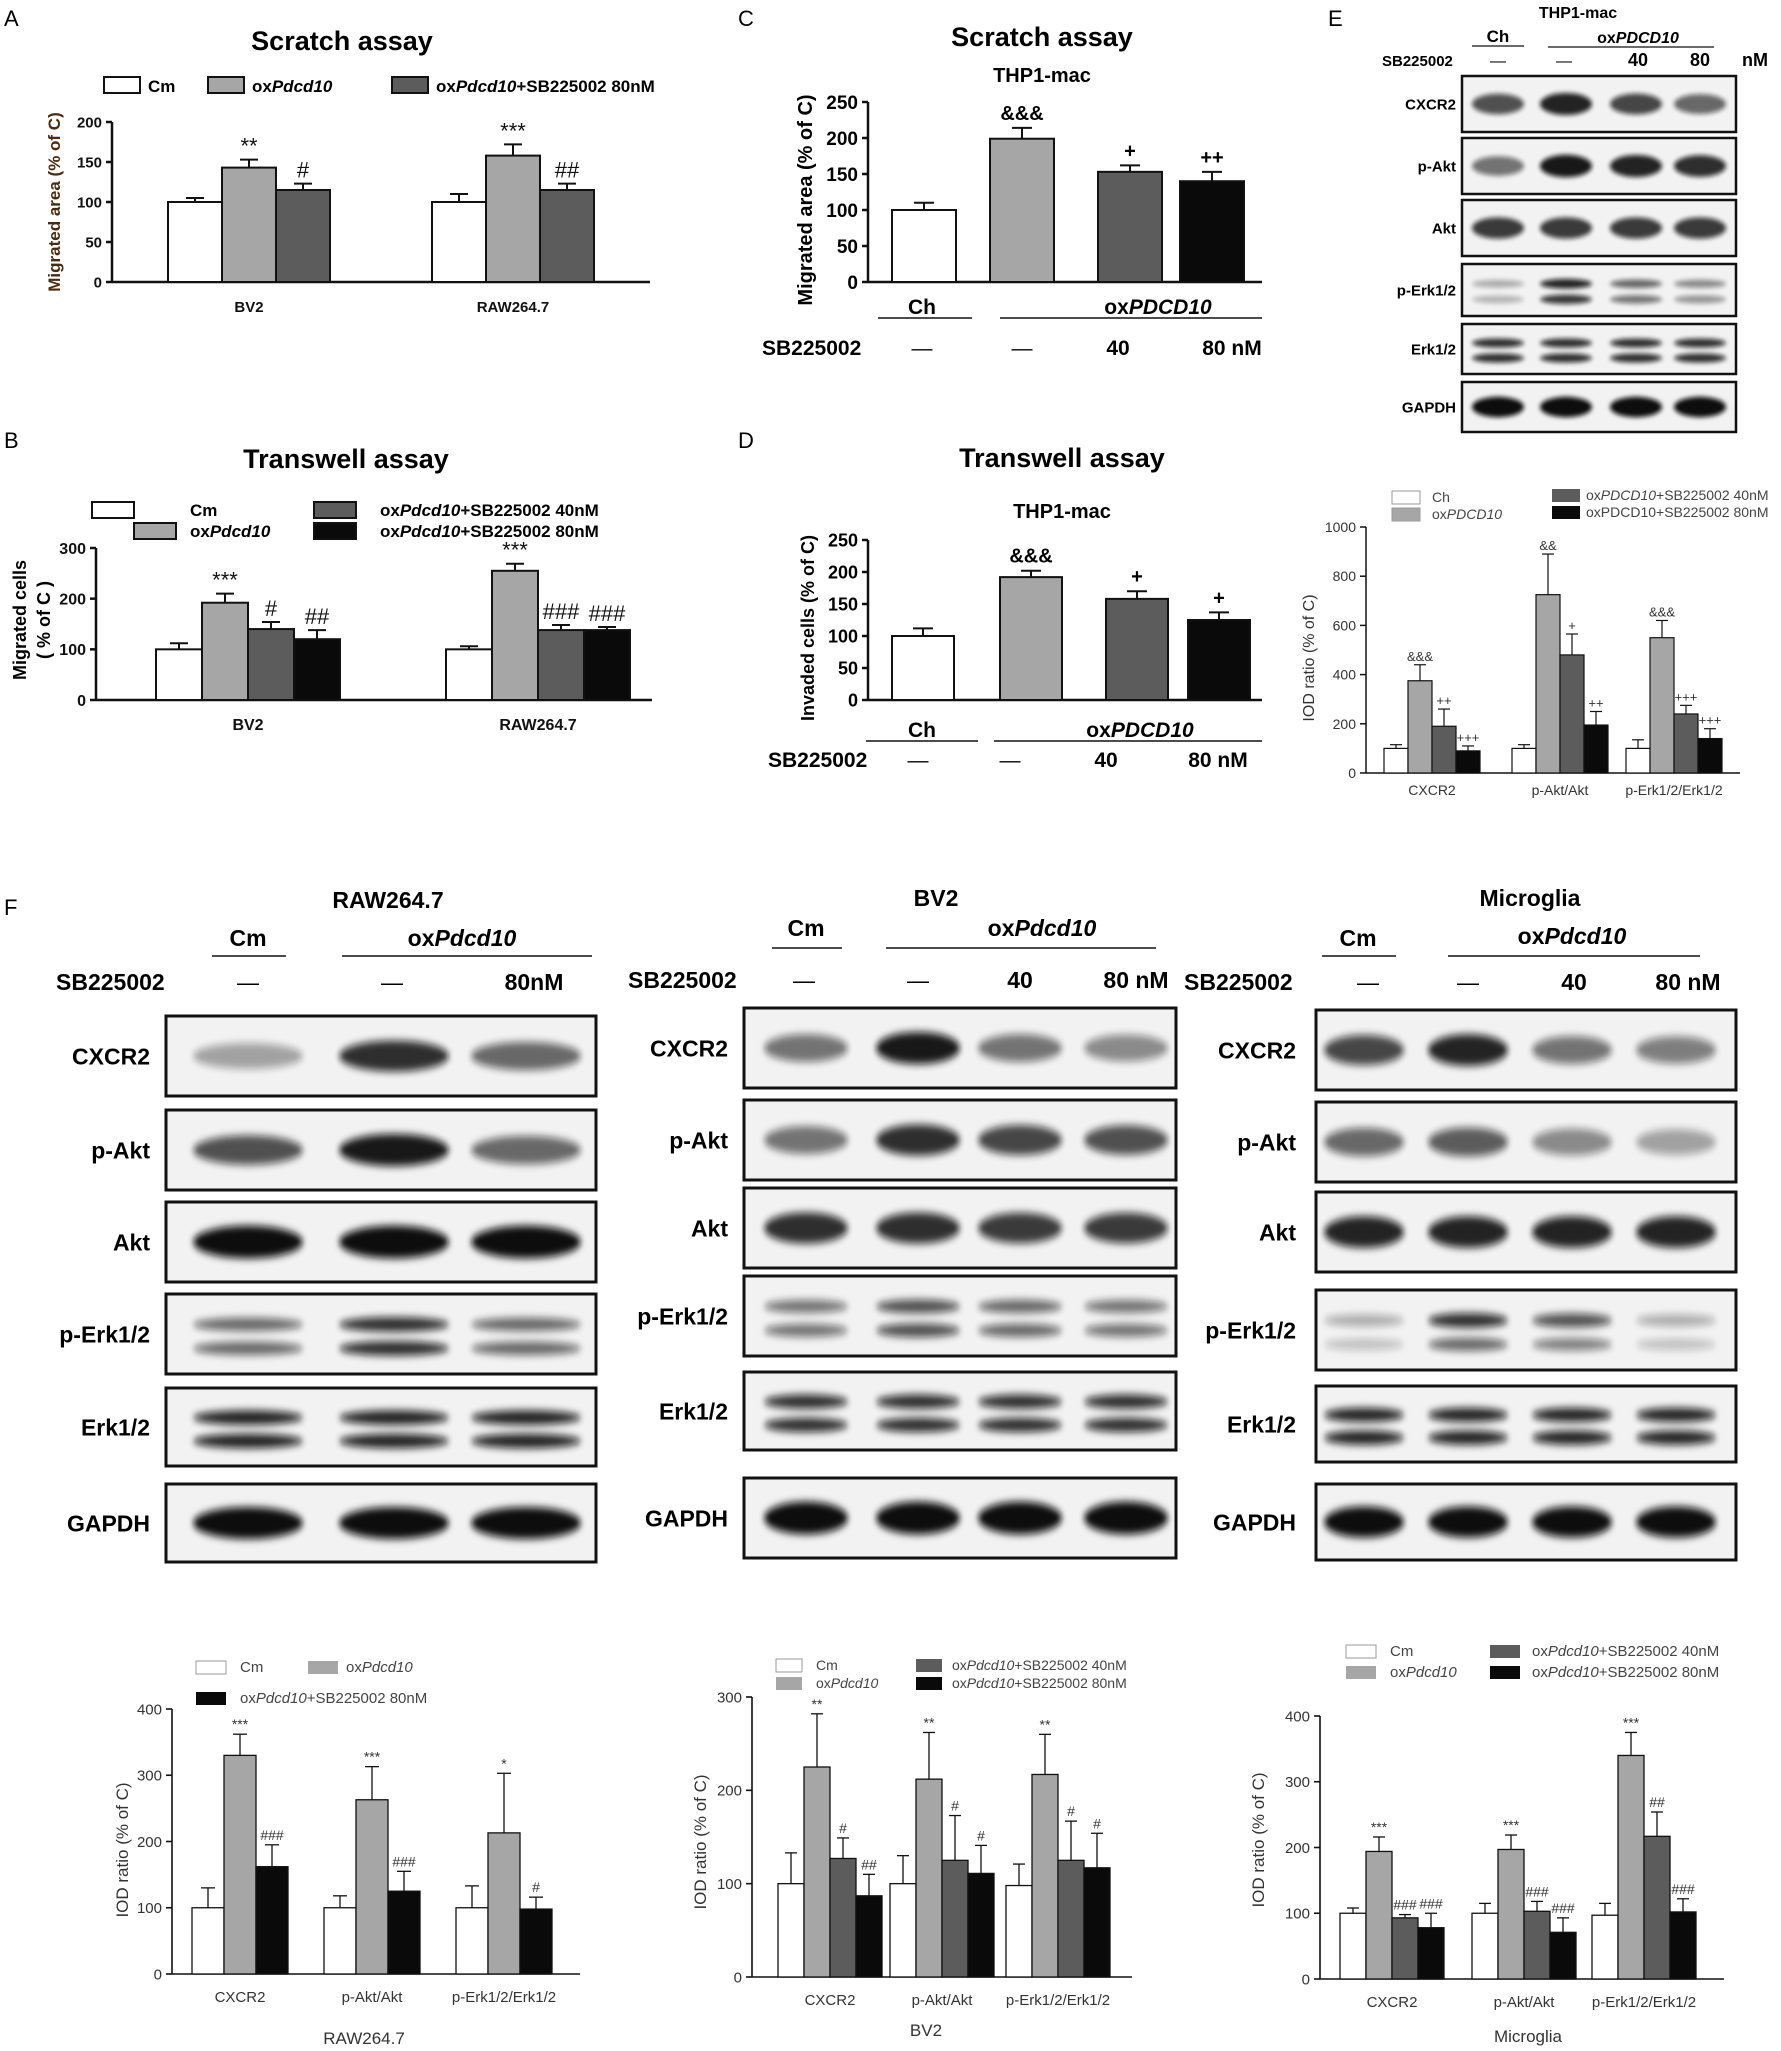  What do you see at coordinates (1467, 514) in the screenshot?
I see `legend-ox: oxPDCD10` at bounding box center [1467, 514].